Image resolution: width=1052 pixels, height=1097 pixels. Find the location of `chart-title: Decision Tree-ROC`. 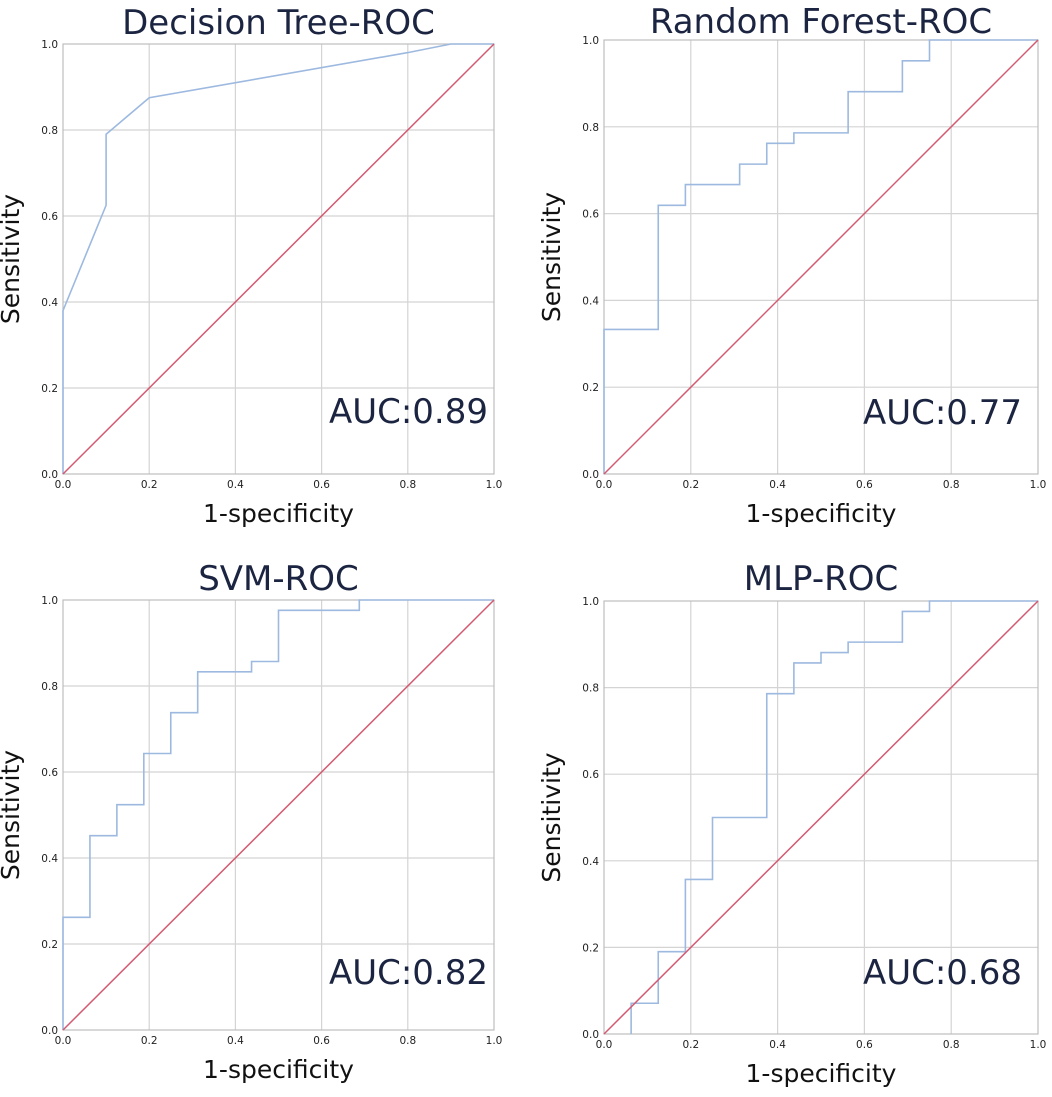

chart-title: Decision Tree-ROC is located at coordinates (278, 23).